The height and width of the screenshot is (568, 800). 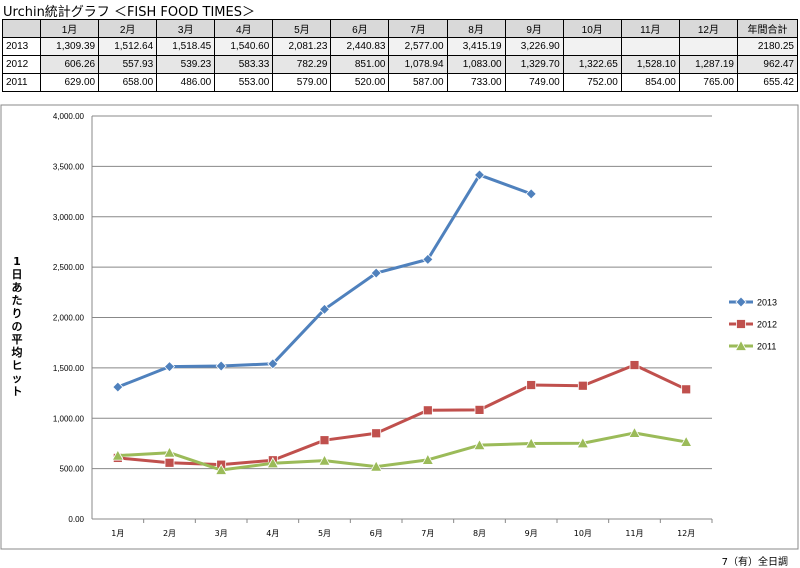 I want to click on y-tick-label: 4,000.00, so click(x=69, y=116).